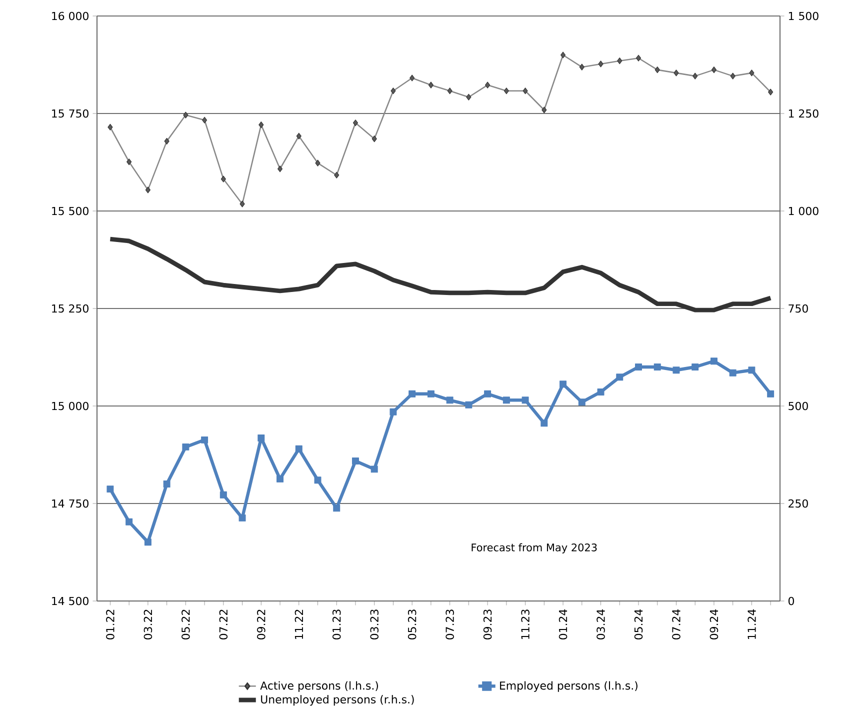  Describe the element at coordinates (798, 308) in the screenshot. I see `y2-tick-label: 750` at that location.